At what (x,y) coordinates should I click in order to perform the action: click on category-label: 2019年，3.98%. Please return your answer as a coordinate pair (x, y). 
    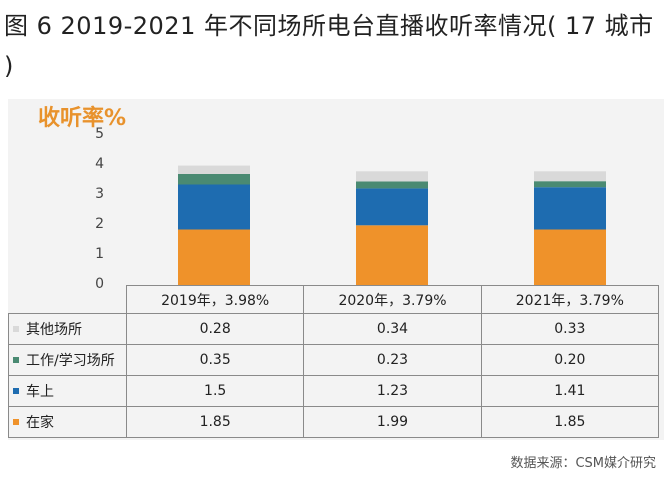
    Looking at the image, I should click on (215, 299).